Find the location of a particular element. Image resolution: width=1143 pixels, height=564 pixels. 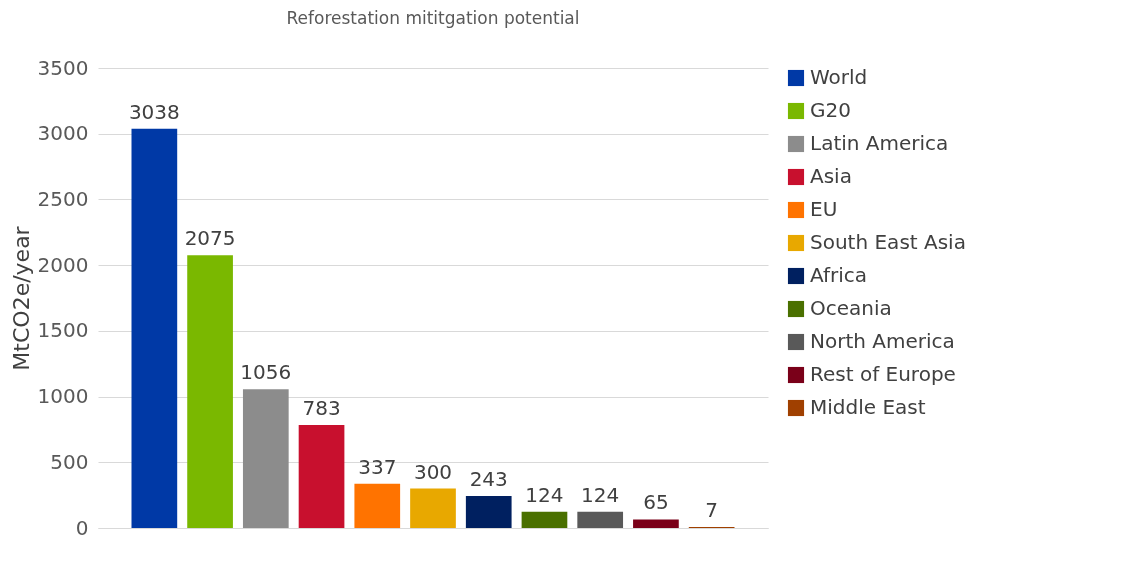

data-label: 1056 is located at coordinates (266, 372).